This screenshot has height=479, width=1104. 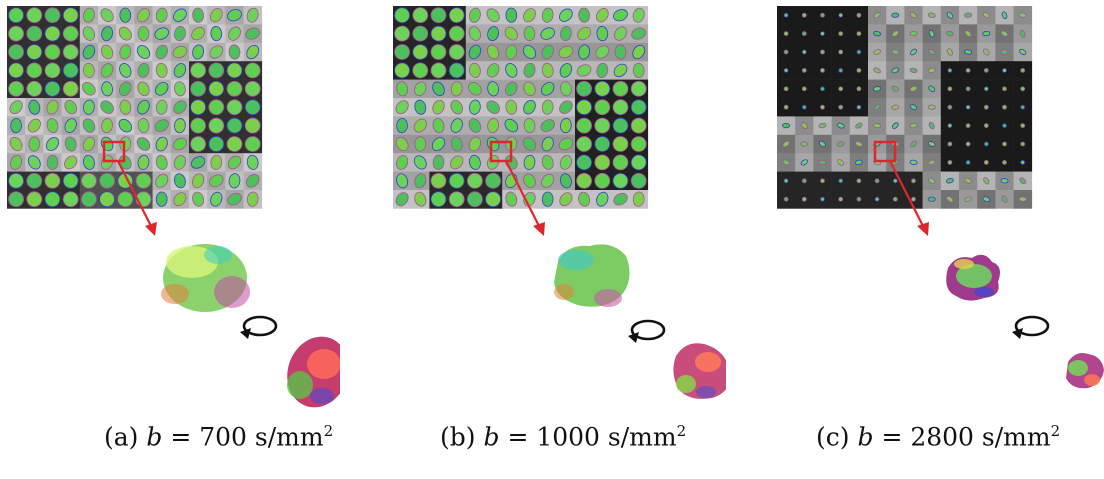 What do you see at coordinates (501, 151) in the screenshot?
I see `highlight-box-b` at bounding box center [501, 151].